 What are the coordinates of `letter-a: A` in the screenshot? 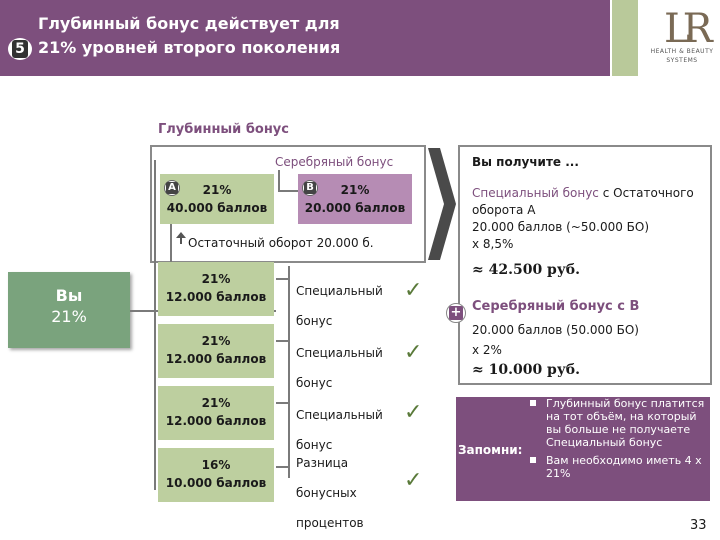 It's located at (172, 188).